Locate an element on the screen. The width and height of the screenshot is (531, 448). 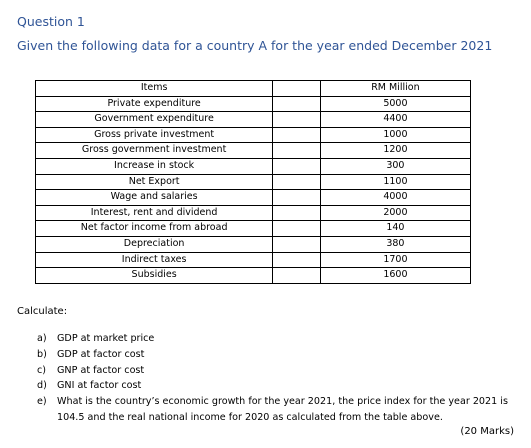
list-item: b) GDP at factor cost is located at coordinates (277, 355).